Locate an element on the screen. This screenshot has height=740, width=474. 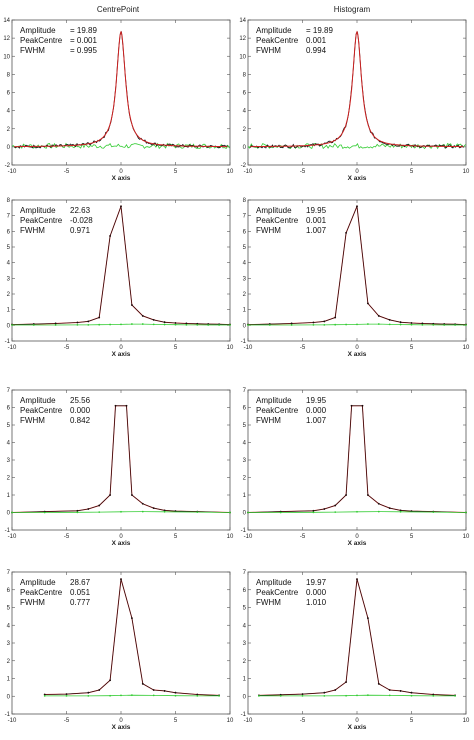
x-tick-label: 5 is located at coordinates (176, 172).